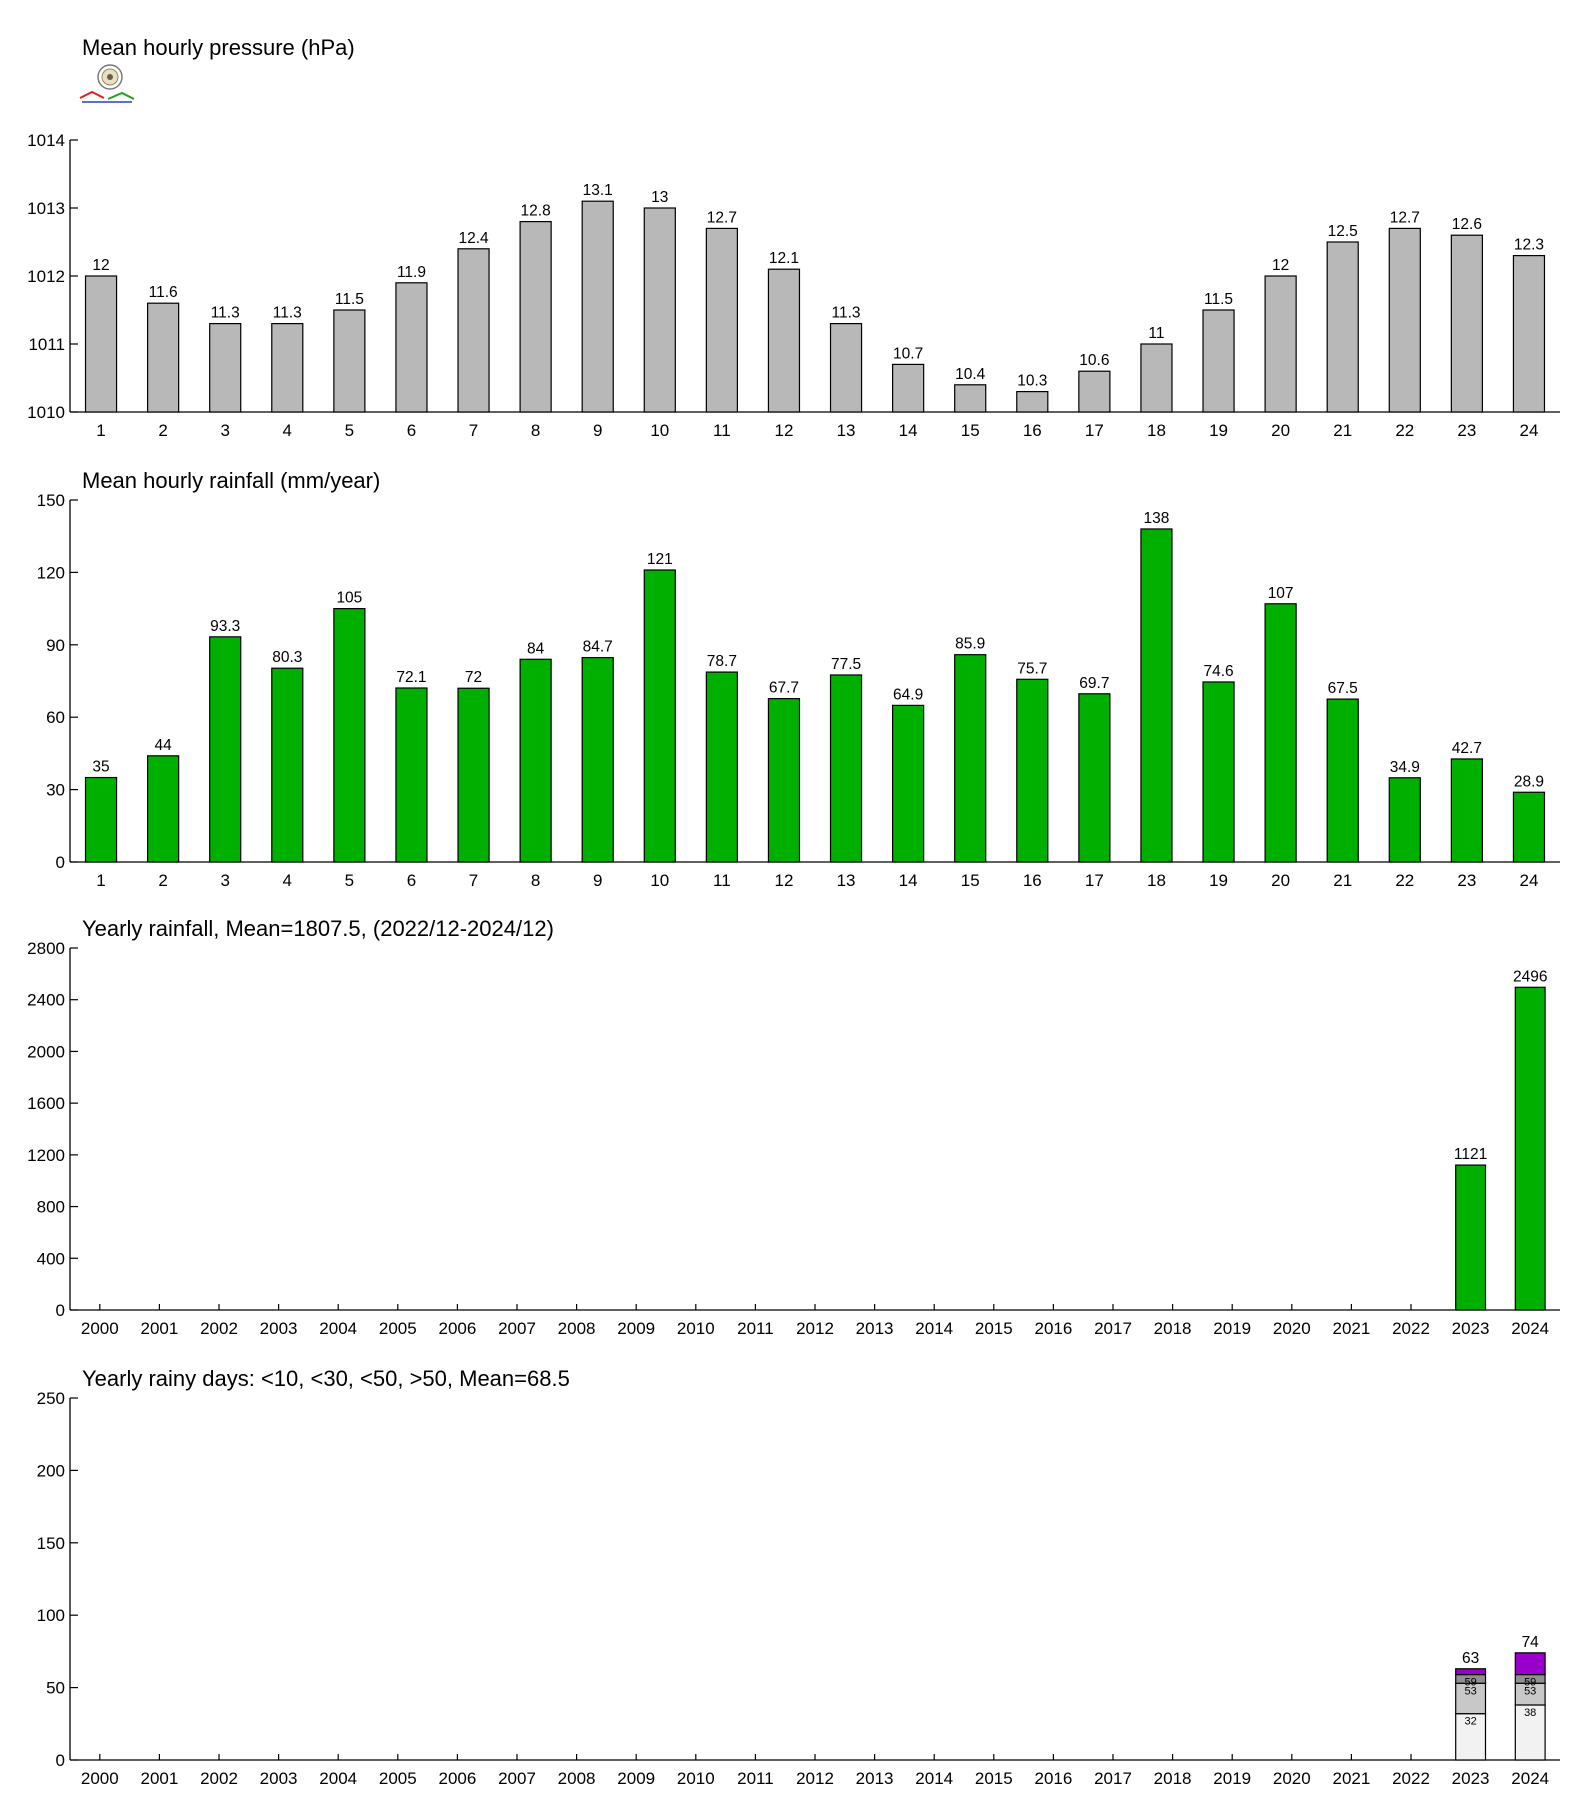 The width and height of the screenshot is (1580, 1800). What do you see at coordinates (636, 1328) in the screenshot?
I see `x-tick-label: 2009` at bounding box center [636, 1328].